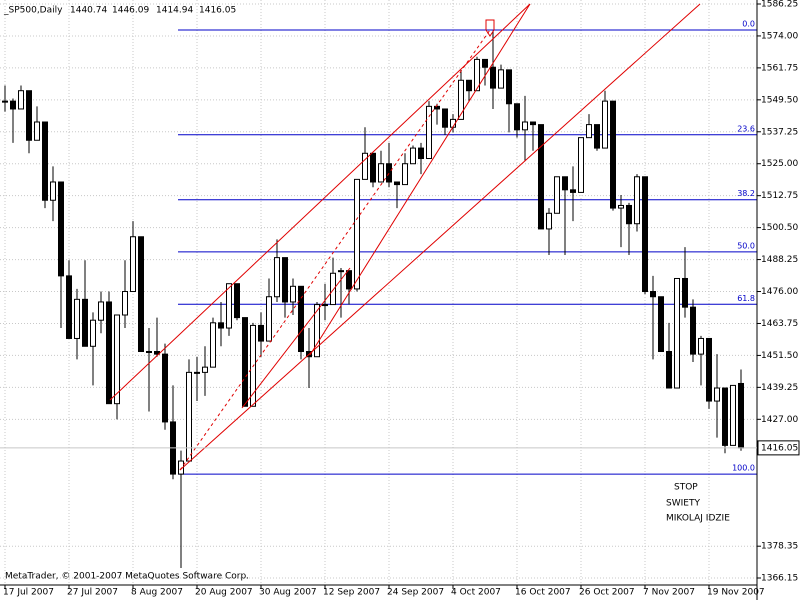  What do you see at coordinates (779, 388) in the screenshot?
I see `y-tick-label: 1439.25` at bounding box center [779, 388].